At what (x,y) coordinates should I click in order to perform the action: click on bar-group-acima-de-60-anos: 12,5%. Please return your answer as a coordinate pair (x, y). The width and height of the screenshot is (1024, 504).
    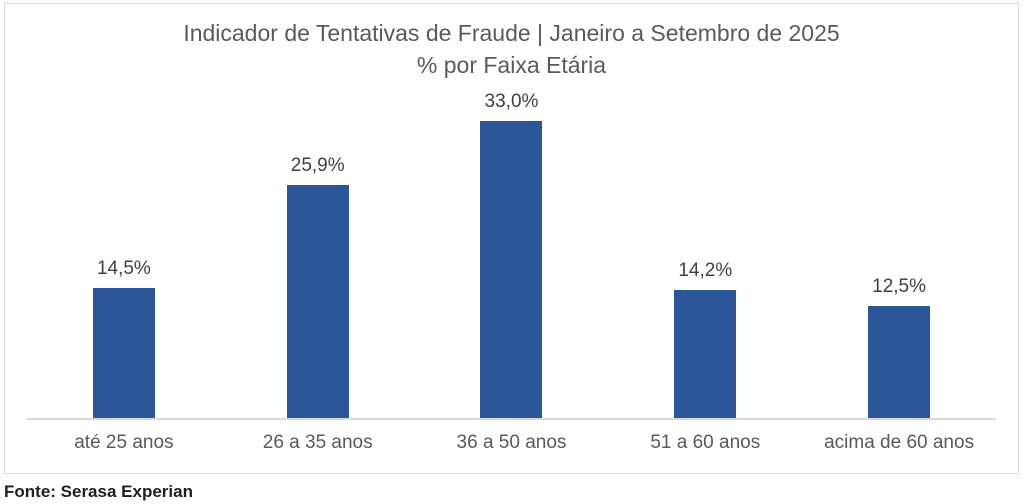
    Looking at the image, I should click on (899, 346).